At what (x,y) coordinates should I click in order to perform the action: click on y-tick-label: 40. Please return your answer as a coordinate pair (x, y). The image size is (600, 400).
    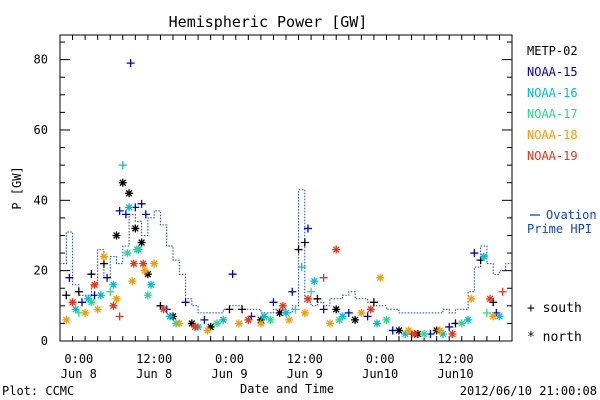
    Looking at the image, I should click on (41, 200).